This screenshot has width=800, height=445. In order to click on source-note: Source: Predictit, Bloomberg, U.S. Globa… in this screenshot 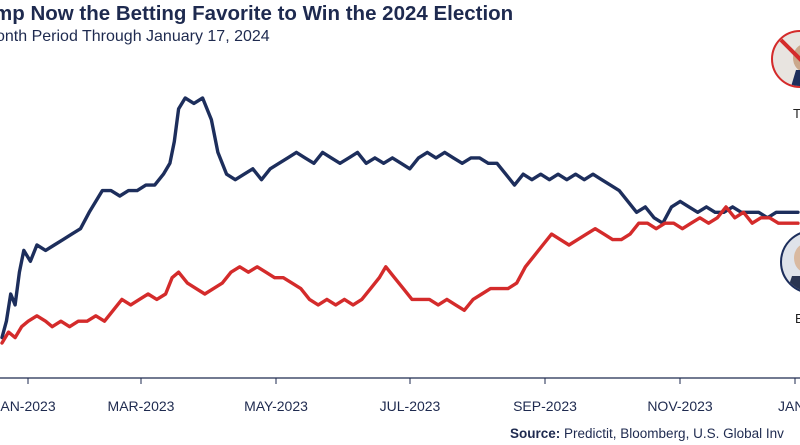, I will do `click(647, 433)`.